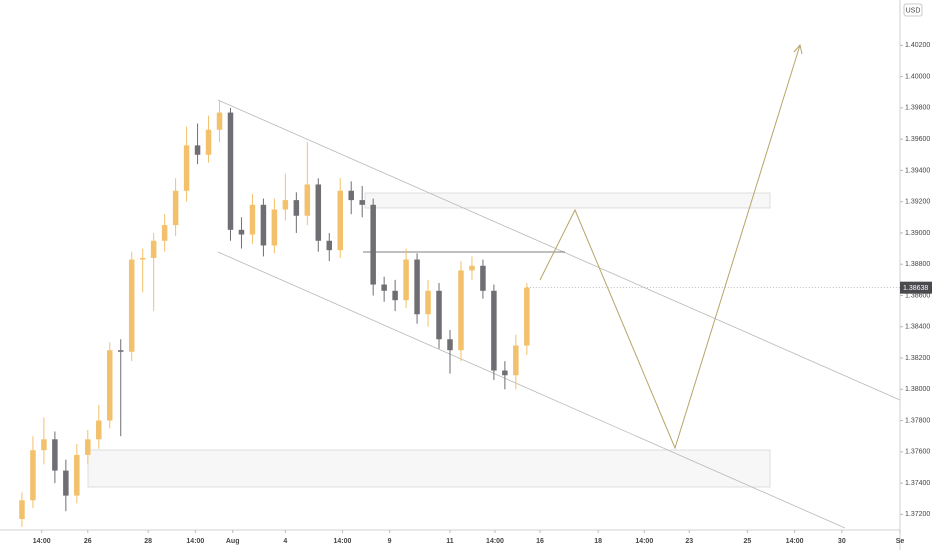 This screenshot has height=550, width=932. I want to click on y-tick-label: 1.39000, so click(917, 233).